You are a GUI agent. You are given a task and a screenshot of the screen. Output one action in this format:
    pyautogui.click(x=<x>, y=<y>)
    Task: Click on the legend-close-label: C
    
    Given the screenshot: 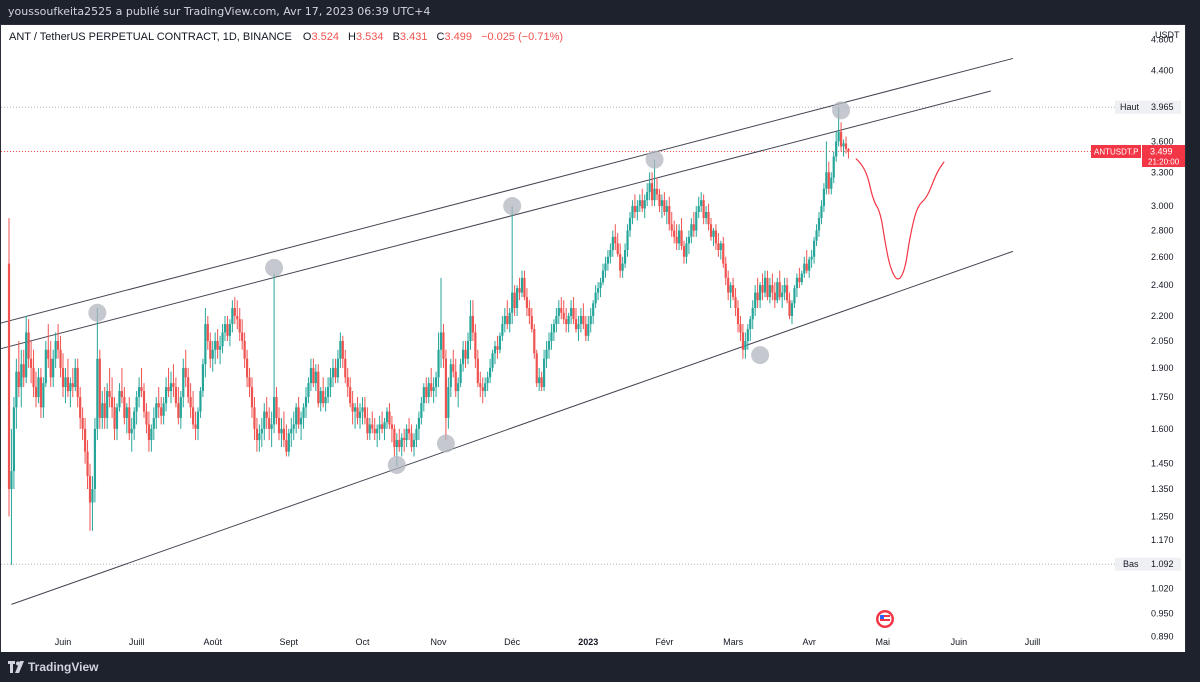 What is the action you would take?
    pyautogui.click(x=441, y=37)
    